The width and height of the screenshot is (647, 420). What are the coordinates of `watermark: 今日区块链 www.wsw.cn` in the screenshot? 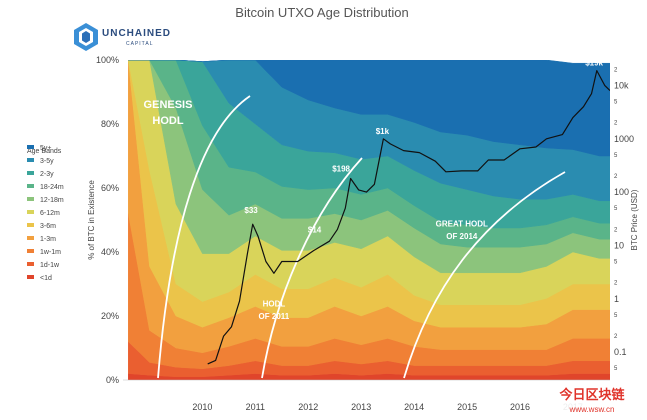 It's located at (592, 400).